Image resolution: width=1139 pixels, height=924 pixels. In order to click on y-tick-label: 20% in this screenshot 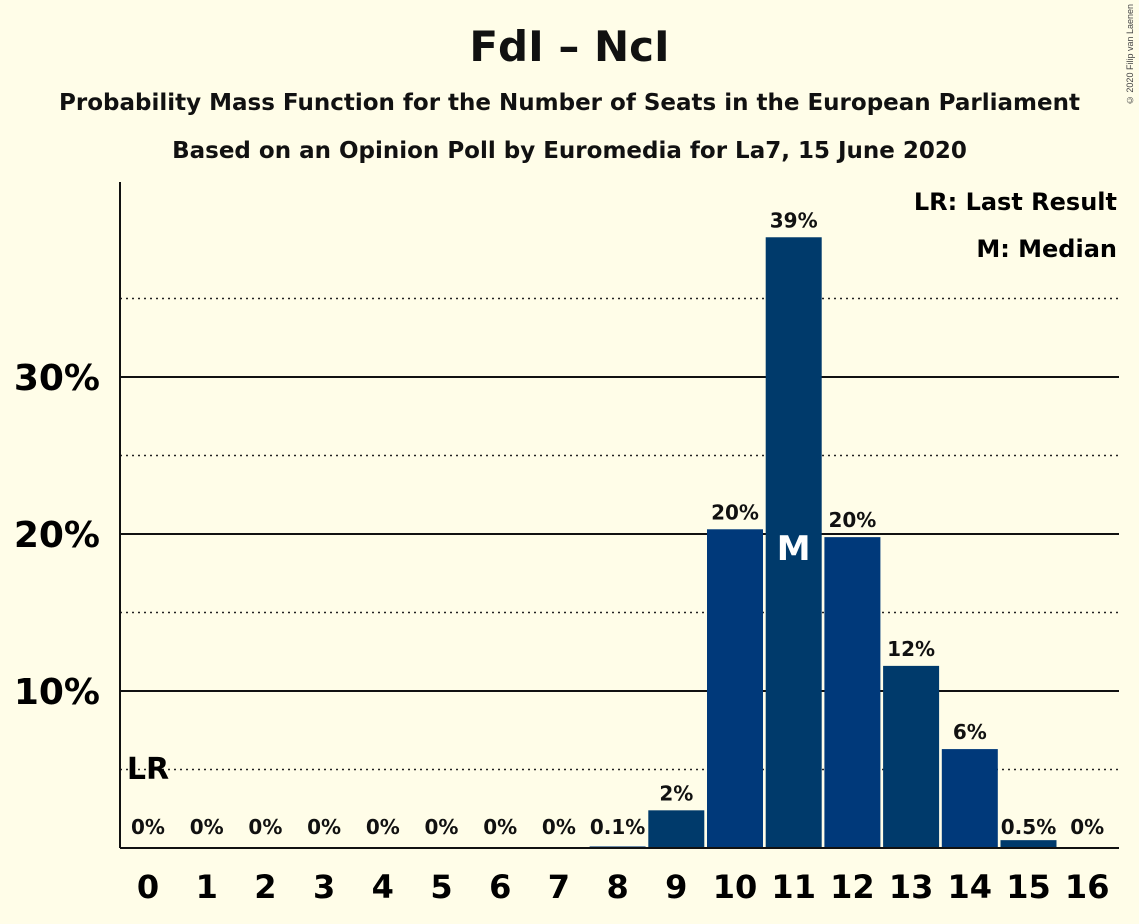, I will do `click(57, 535)`.